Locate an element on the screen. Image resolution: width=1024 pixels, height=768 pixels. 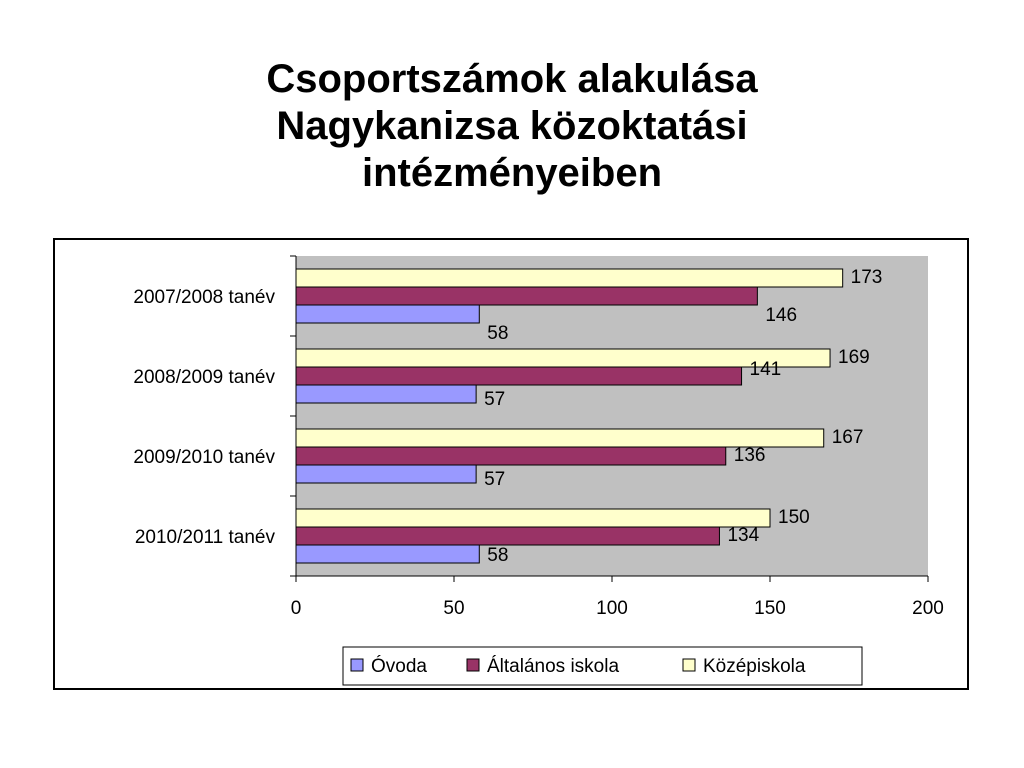
x-tick-label: 50 is located at coordinates (453, 608).